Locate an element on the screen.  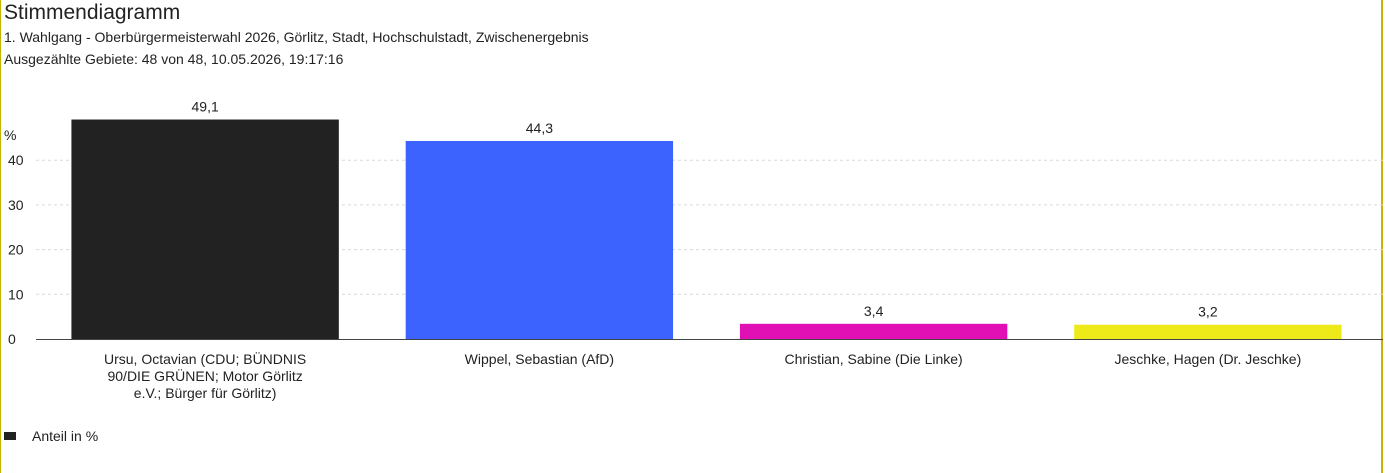
x-category-label-4: Jeschke, Hagen (Dr. Jeschke) is located at coordinates (1208, 359).